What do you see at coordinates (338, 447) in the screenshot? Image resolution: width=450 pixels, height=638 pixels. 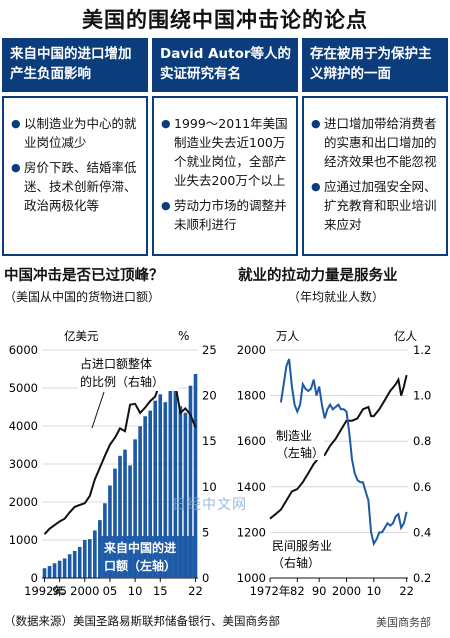 I see `services-employment-line` at bounding box center [338, 447].